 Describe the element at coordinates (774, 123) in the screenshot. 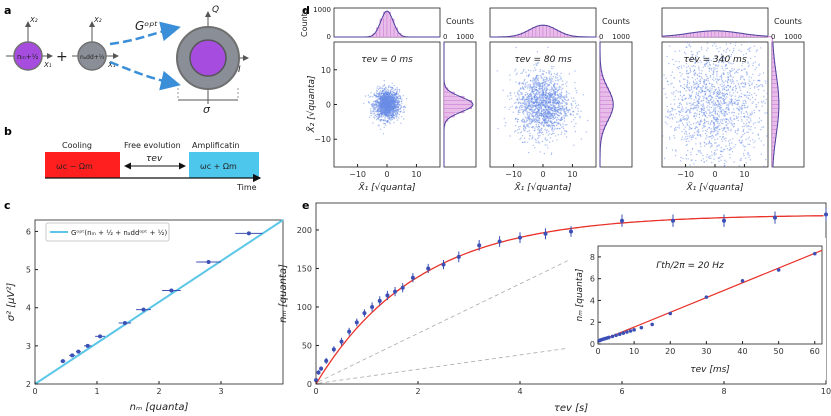

I see `side-hist-bar` at that location.